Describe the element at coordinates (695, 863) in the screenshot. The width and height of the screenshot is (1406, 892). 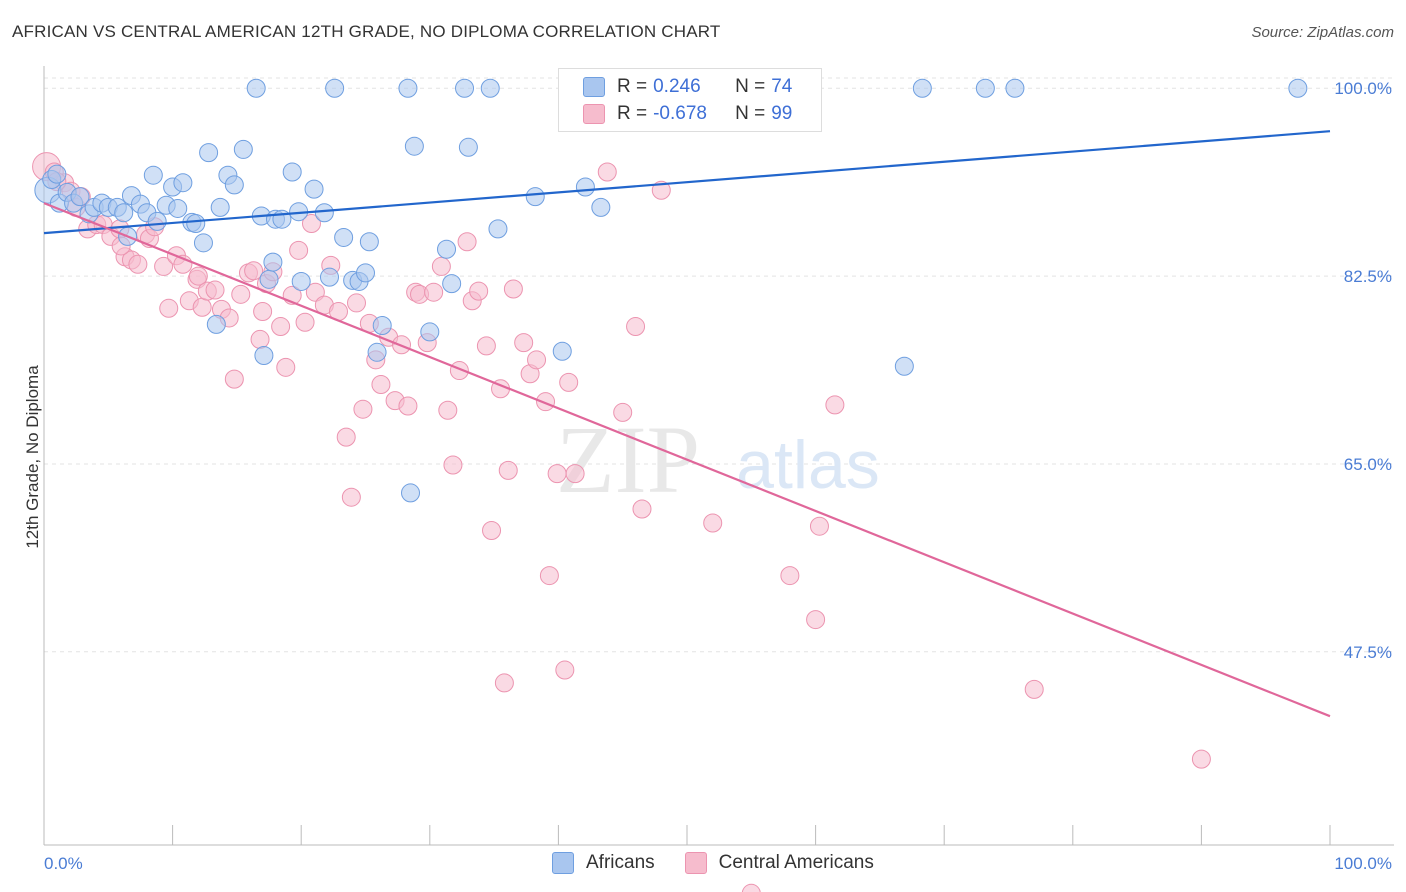
I see `central-americans-legend-swatch` at that location.